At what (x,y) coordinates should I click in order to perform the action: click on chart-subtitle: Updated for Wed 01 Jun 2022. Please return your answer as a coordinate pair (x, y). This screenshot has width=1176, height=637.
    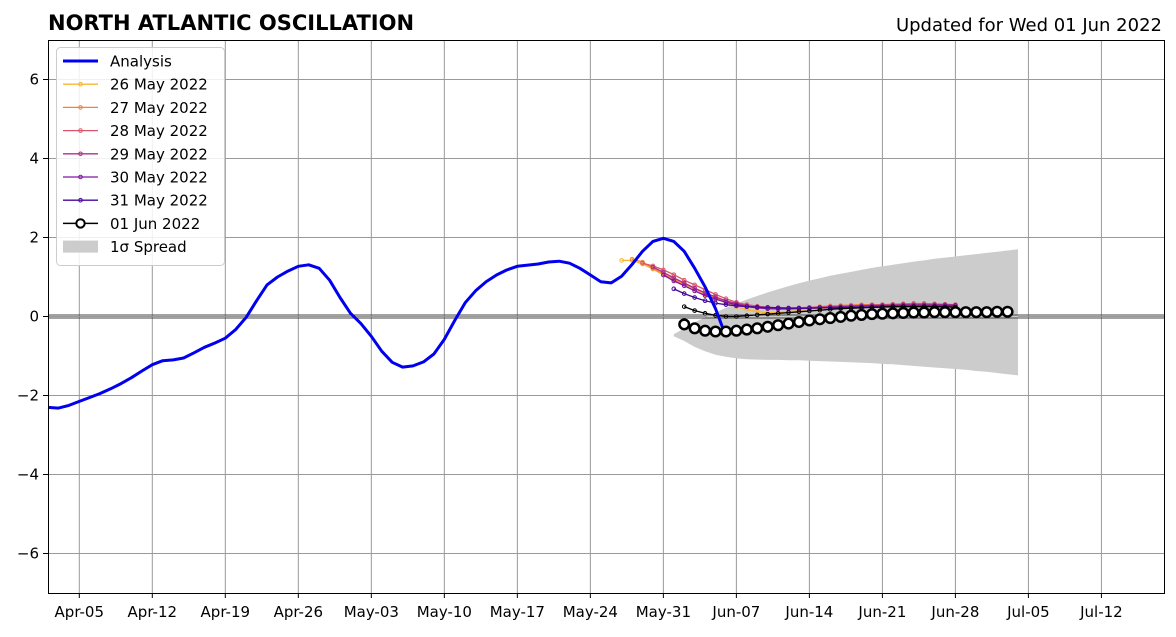
    Looking at the image, I should click on (1029, 25).